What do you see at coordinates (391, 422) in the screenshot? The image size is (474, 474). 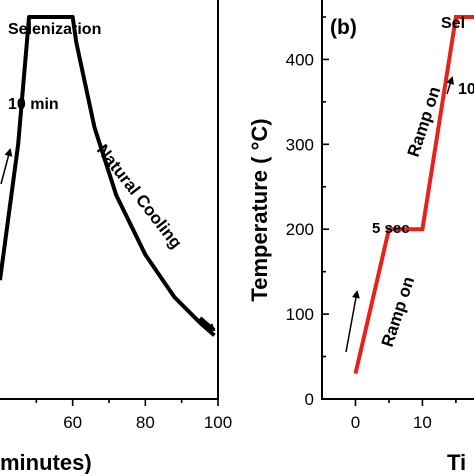 I see `panel-b-x-tick-labels: 0 10` at bounding box center [391, 422].